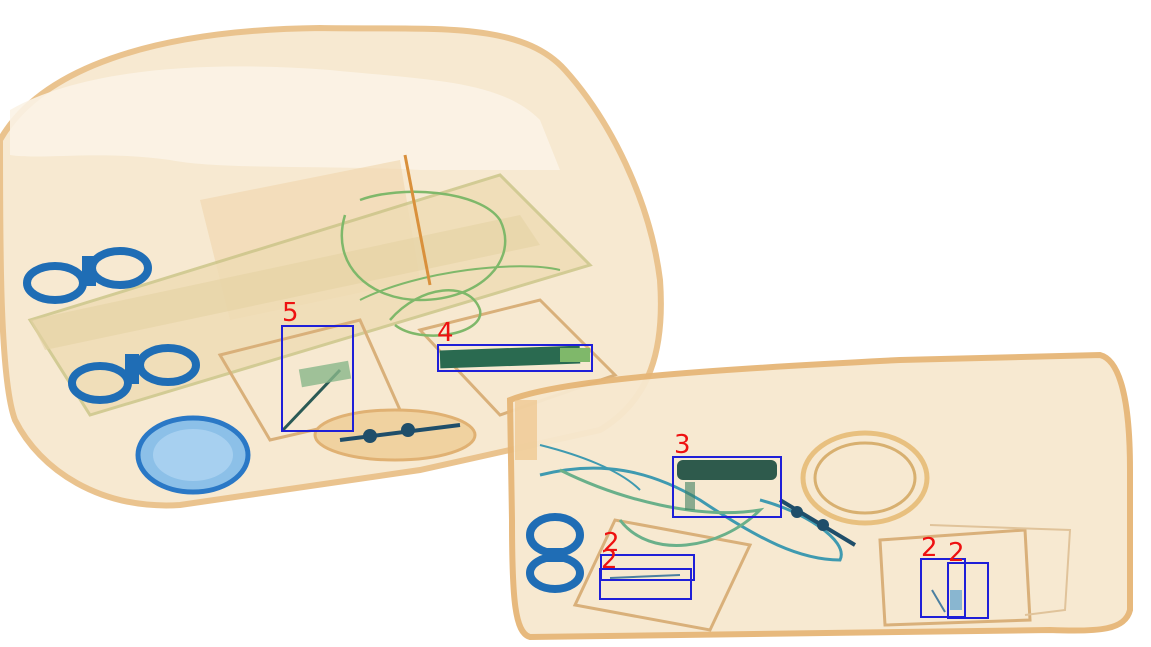 The width and height of the screenshot is (1151, 647). Describe the element at coordinates (609, 560) in the screenshot. I see `detection-label-2b: 2` at that location.